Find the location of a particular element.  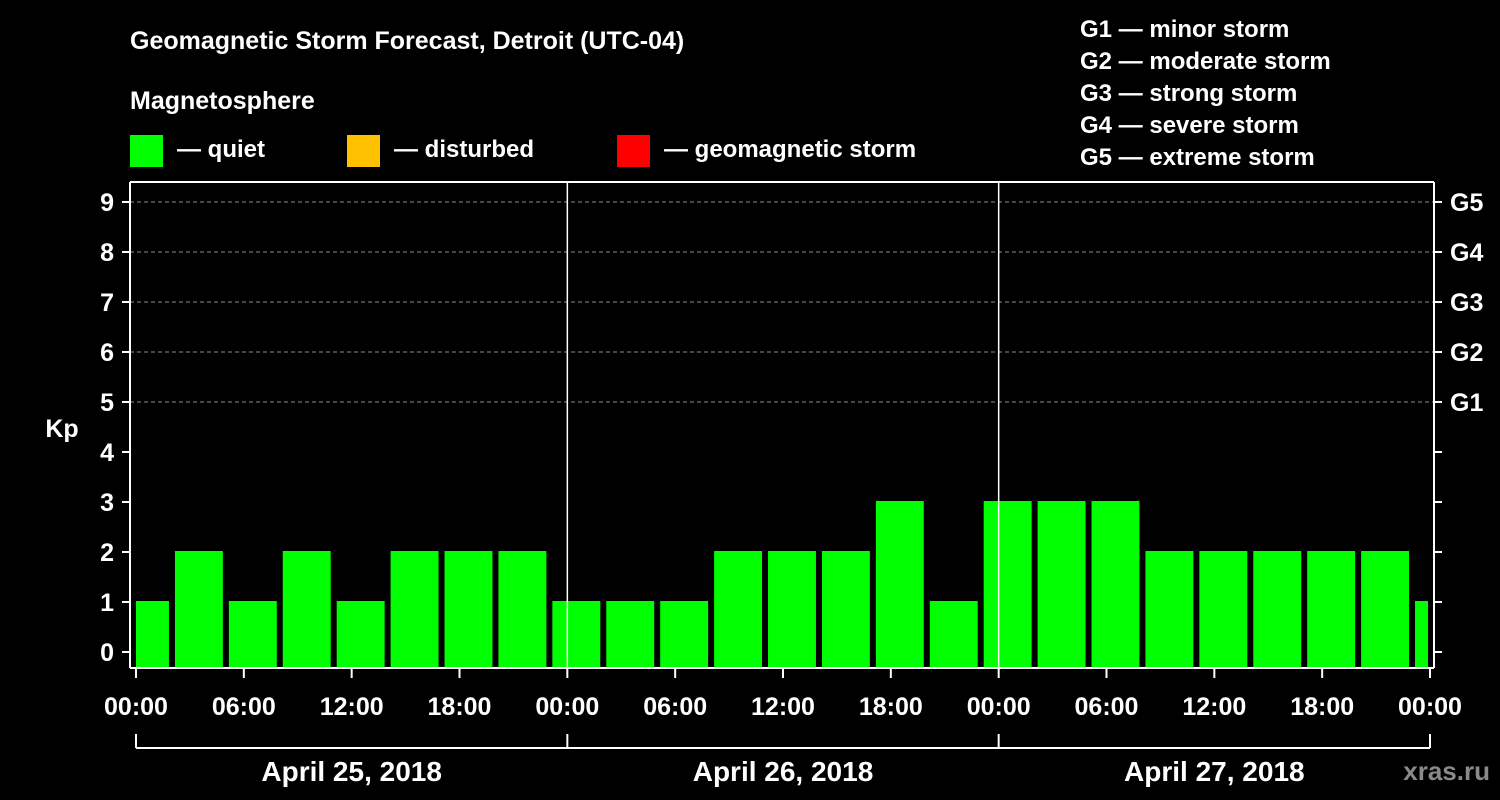

y-tick-label-1: 1 is located at coordinates (107, 603).